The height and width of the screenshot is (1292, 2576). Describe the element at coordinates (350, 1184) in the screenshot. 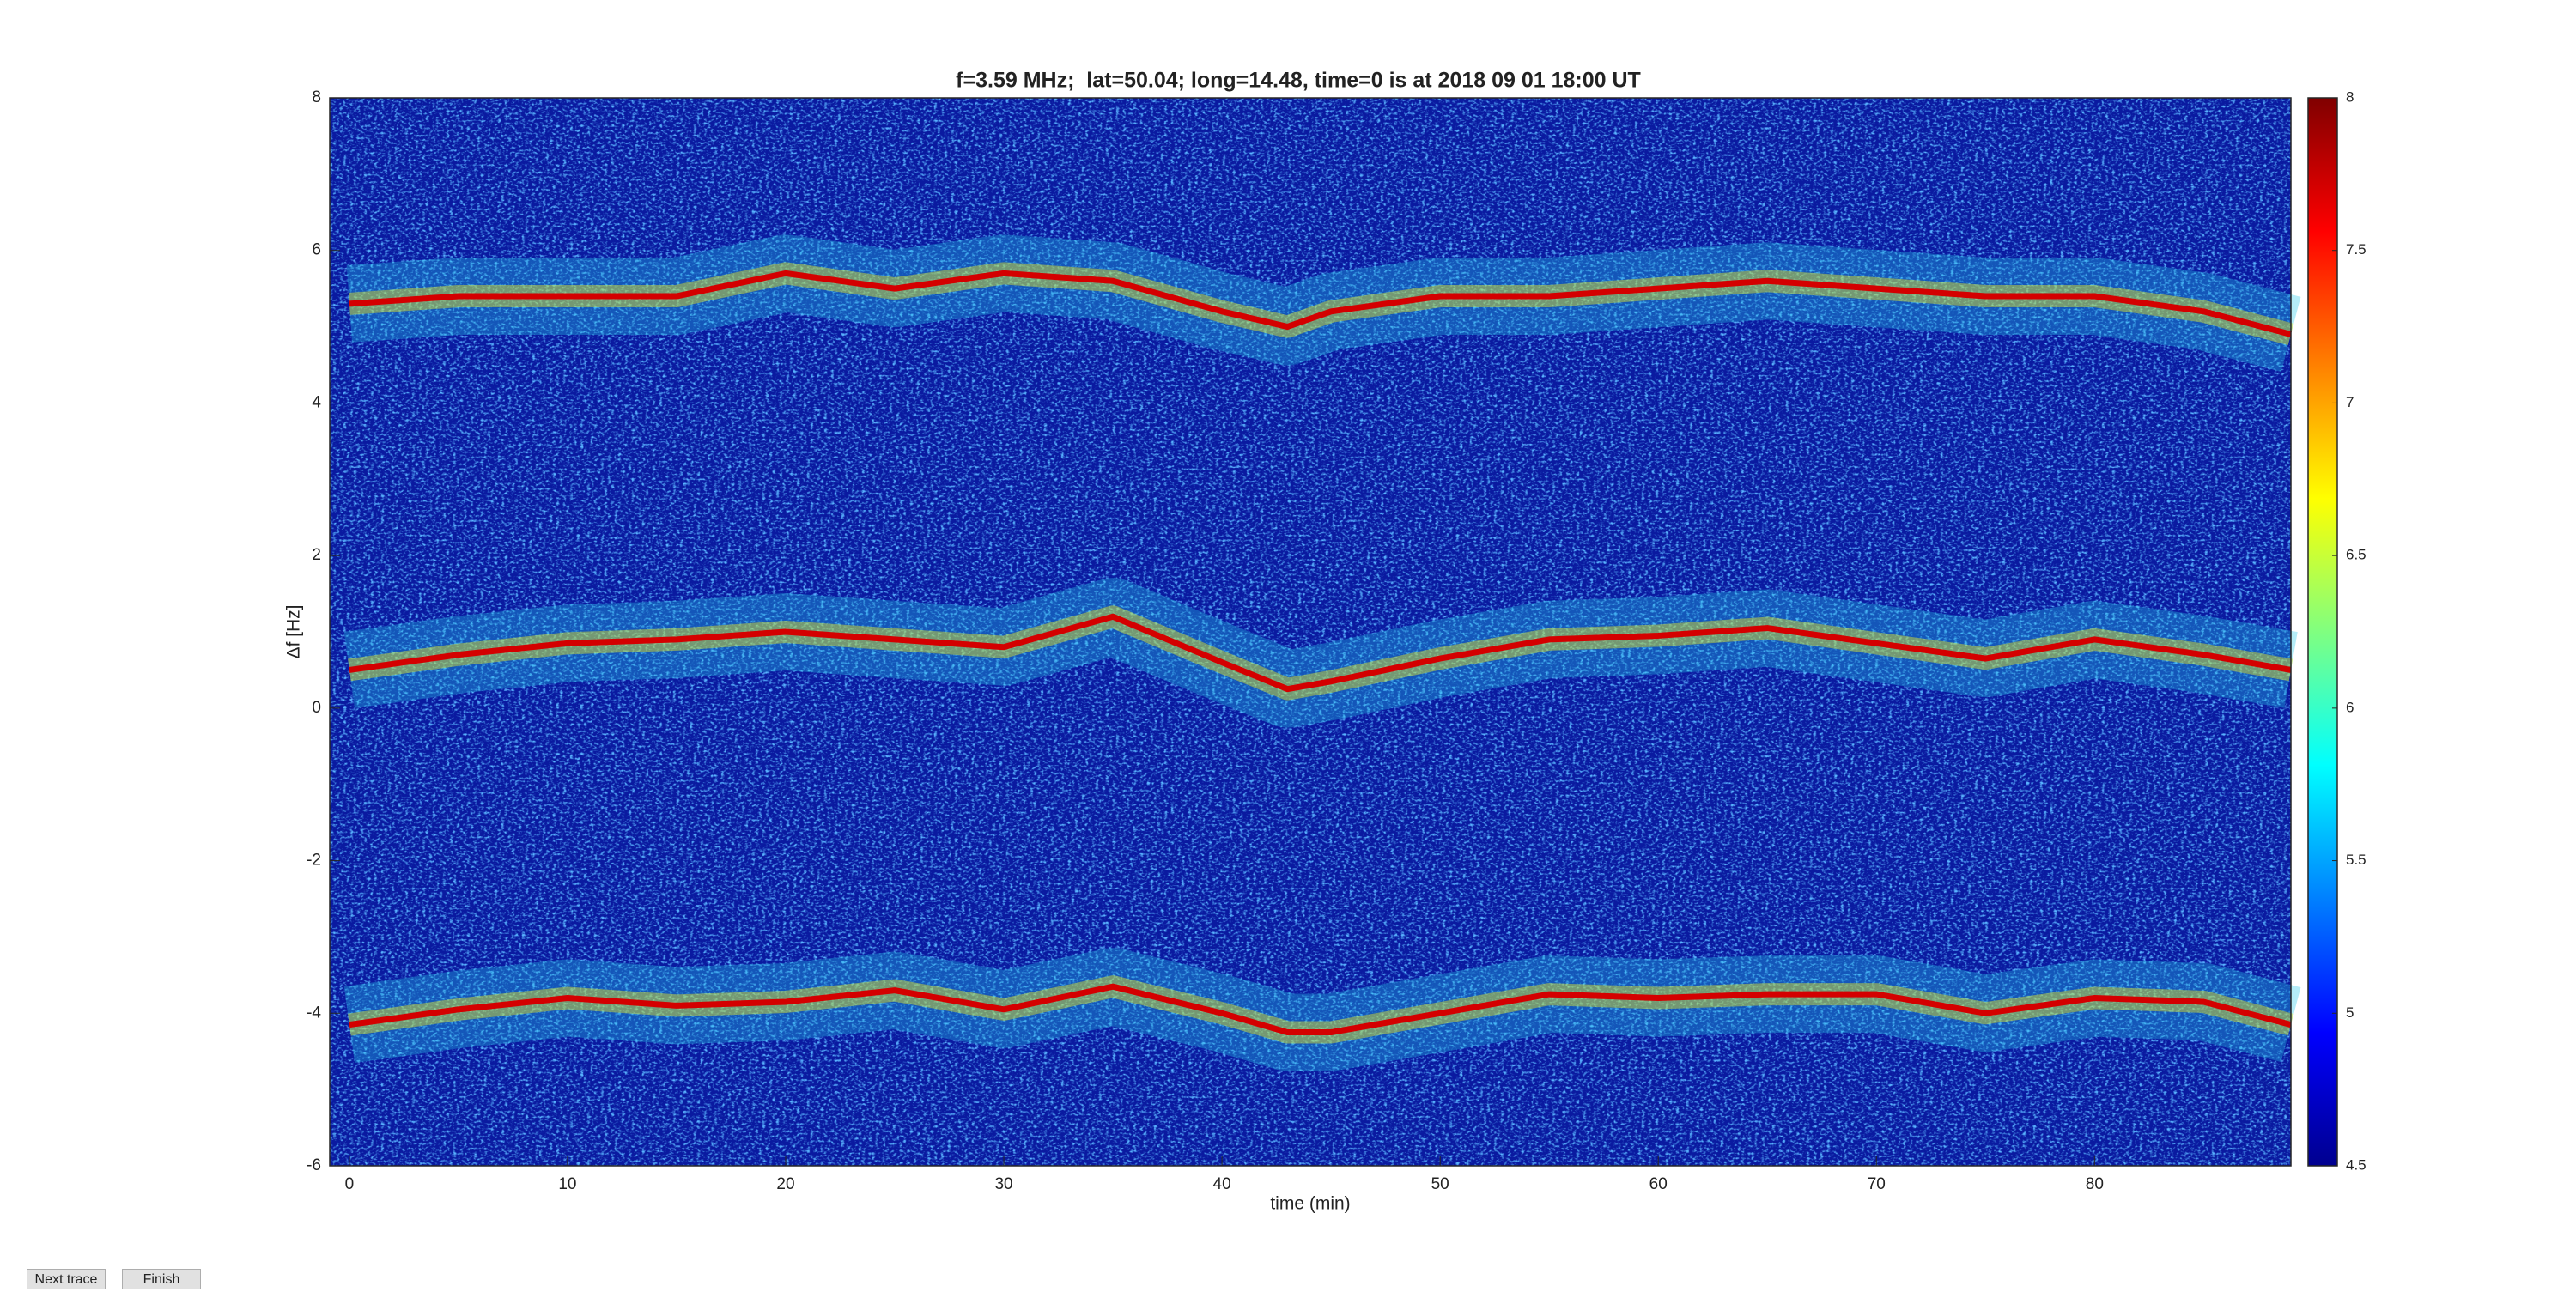

I see `x-tick-label: 0` at that location.